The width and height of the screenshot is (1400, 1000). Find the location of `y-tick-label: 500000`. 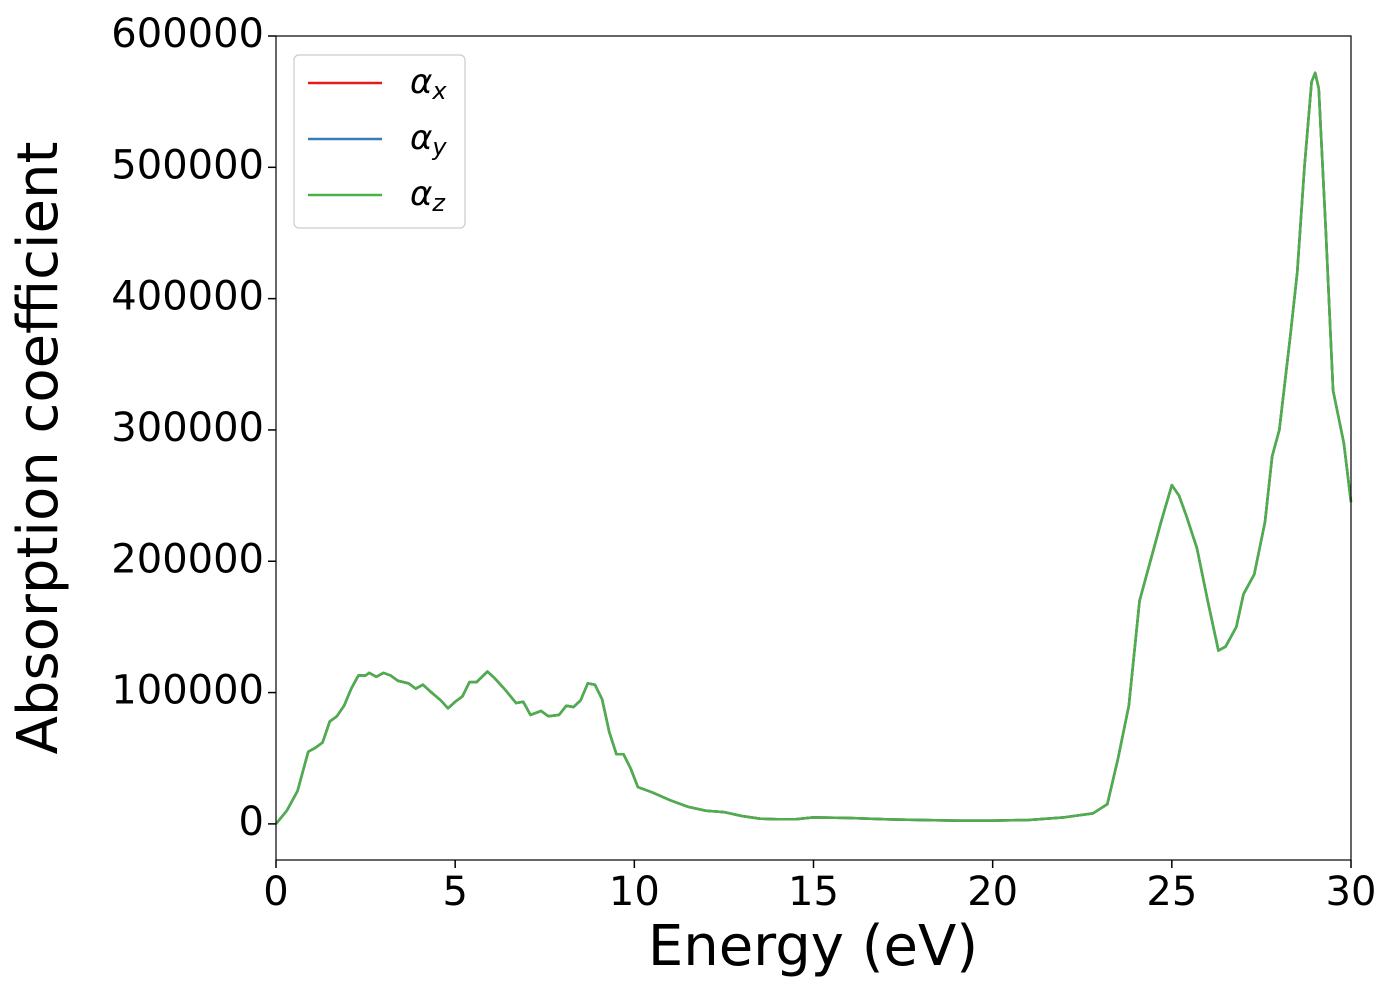

y-tick-label: 500000 is located at coordinates (187, 165).